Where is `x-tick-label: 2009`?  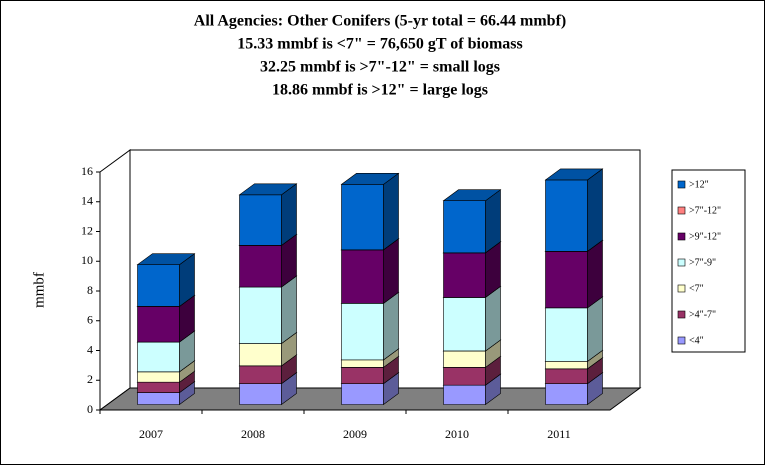
x-tick-label: 2009 is located at coordinates (355, 434).